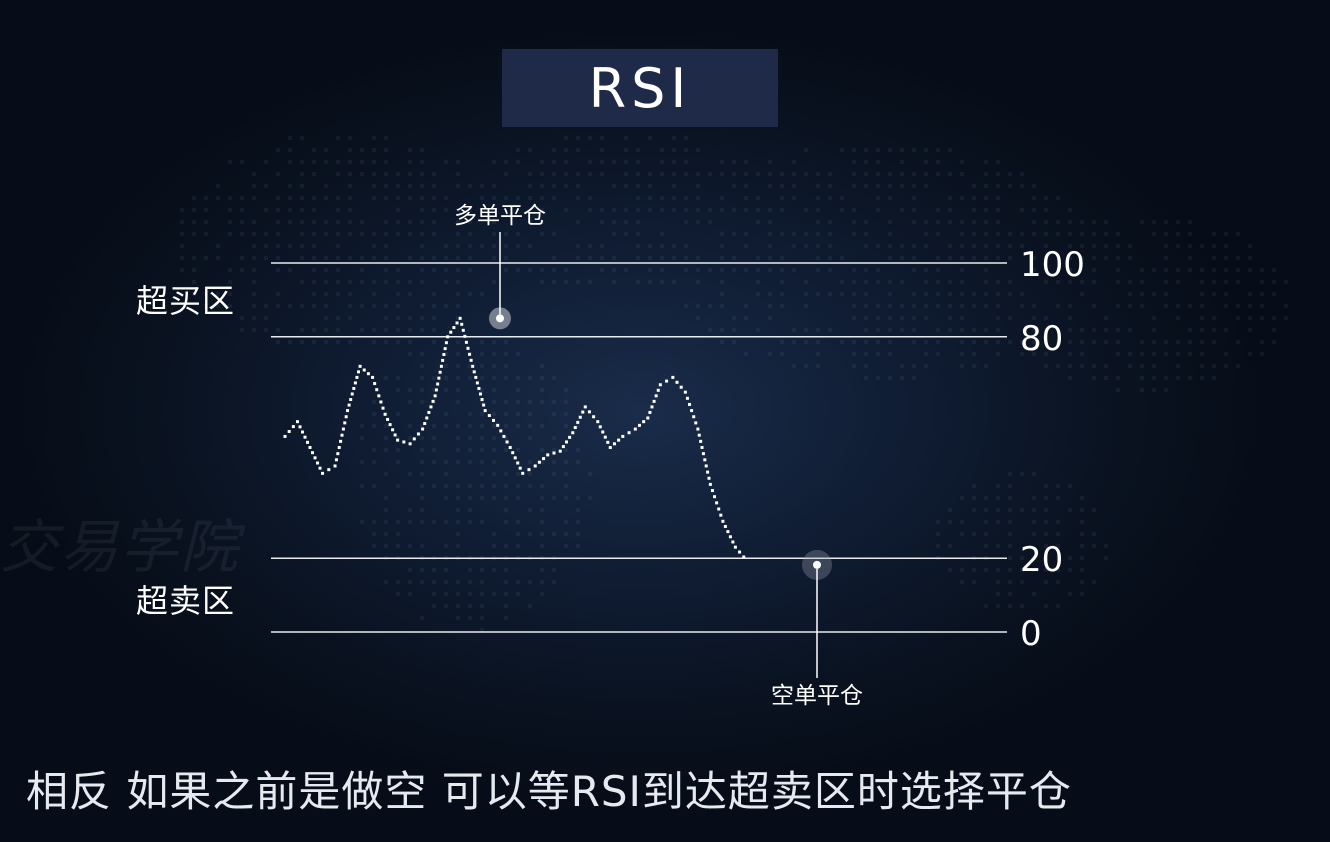 This screenshot has width=1330, height=842. What do you see at coordinates (1041, 339) in the screenshot?
I see `level-tick-label: 80` at bounding box center [1041, 339].